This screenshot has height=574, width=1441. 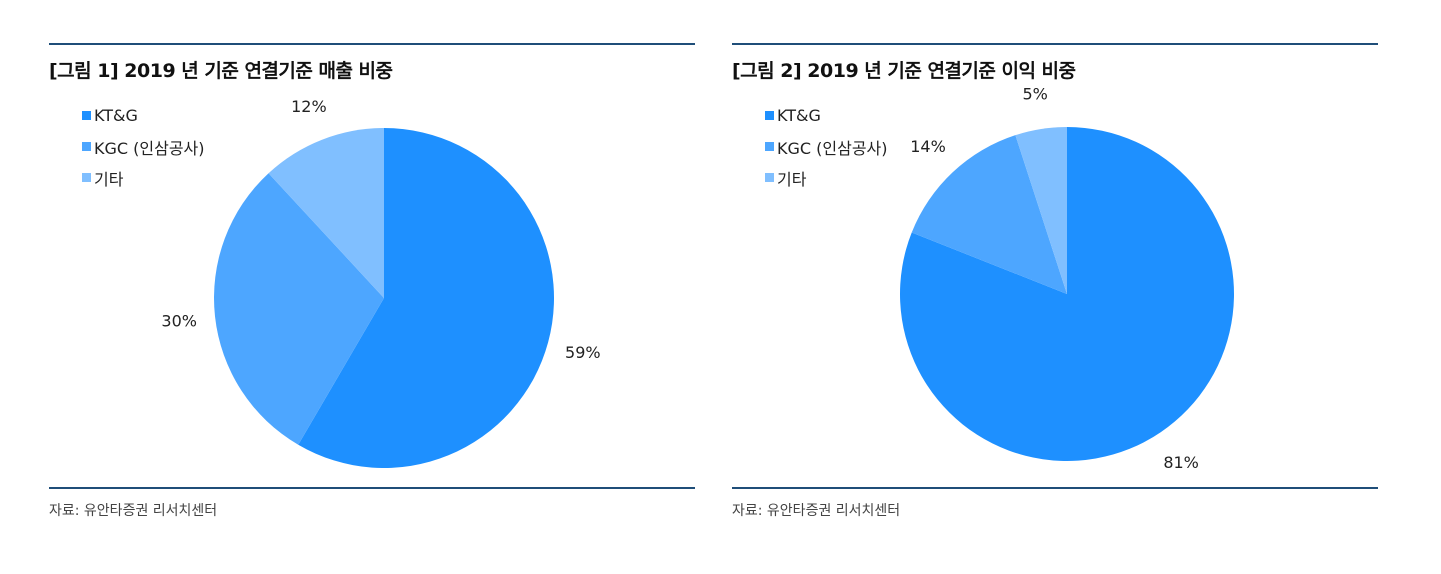 I want to click on chart-title: [그림 1] 2019 년 기준 연결기준 매출 비중, so click(x=221, y=71).